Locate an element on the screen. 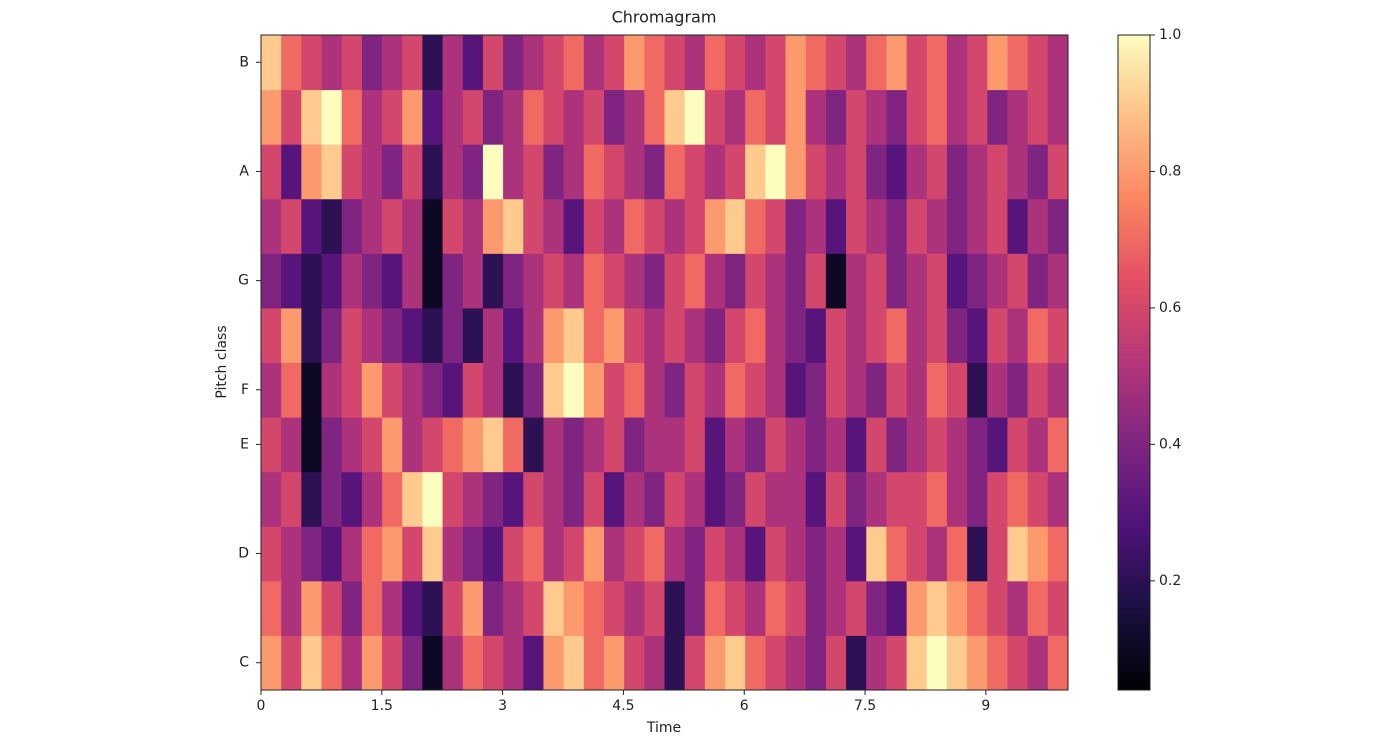 The height and width of the screenshot is (747, 1400). x-tick-label: 4.5 is located at coordinates (623, 706).